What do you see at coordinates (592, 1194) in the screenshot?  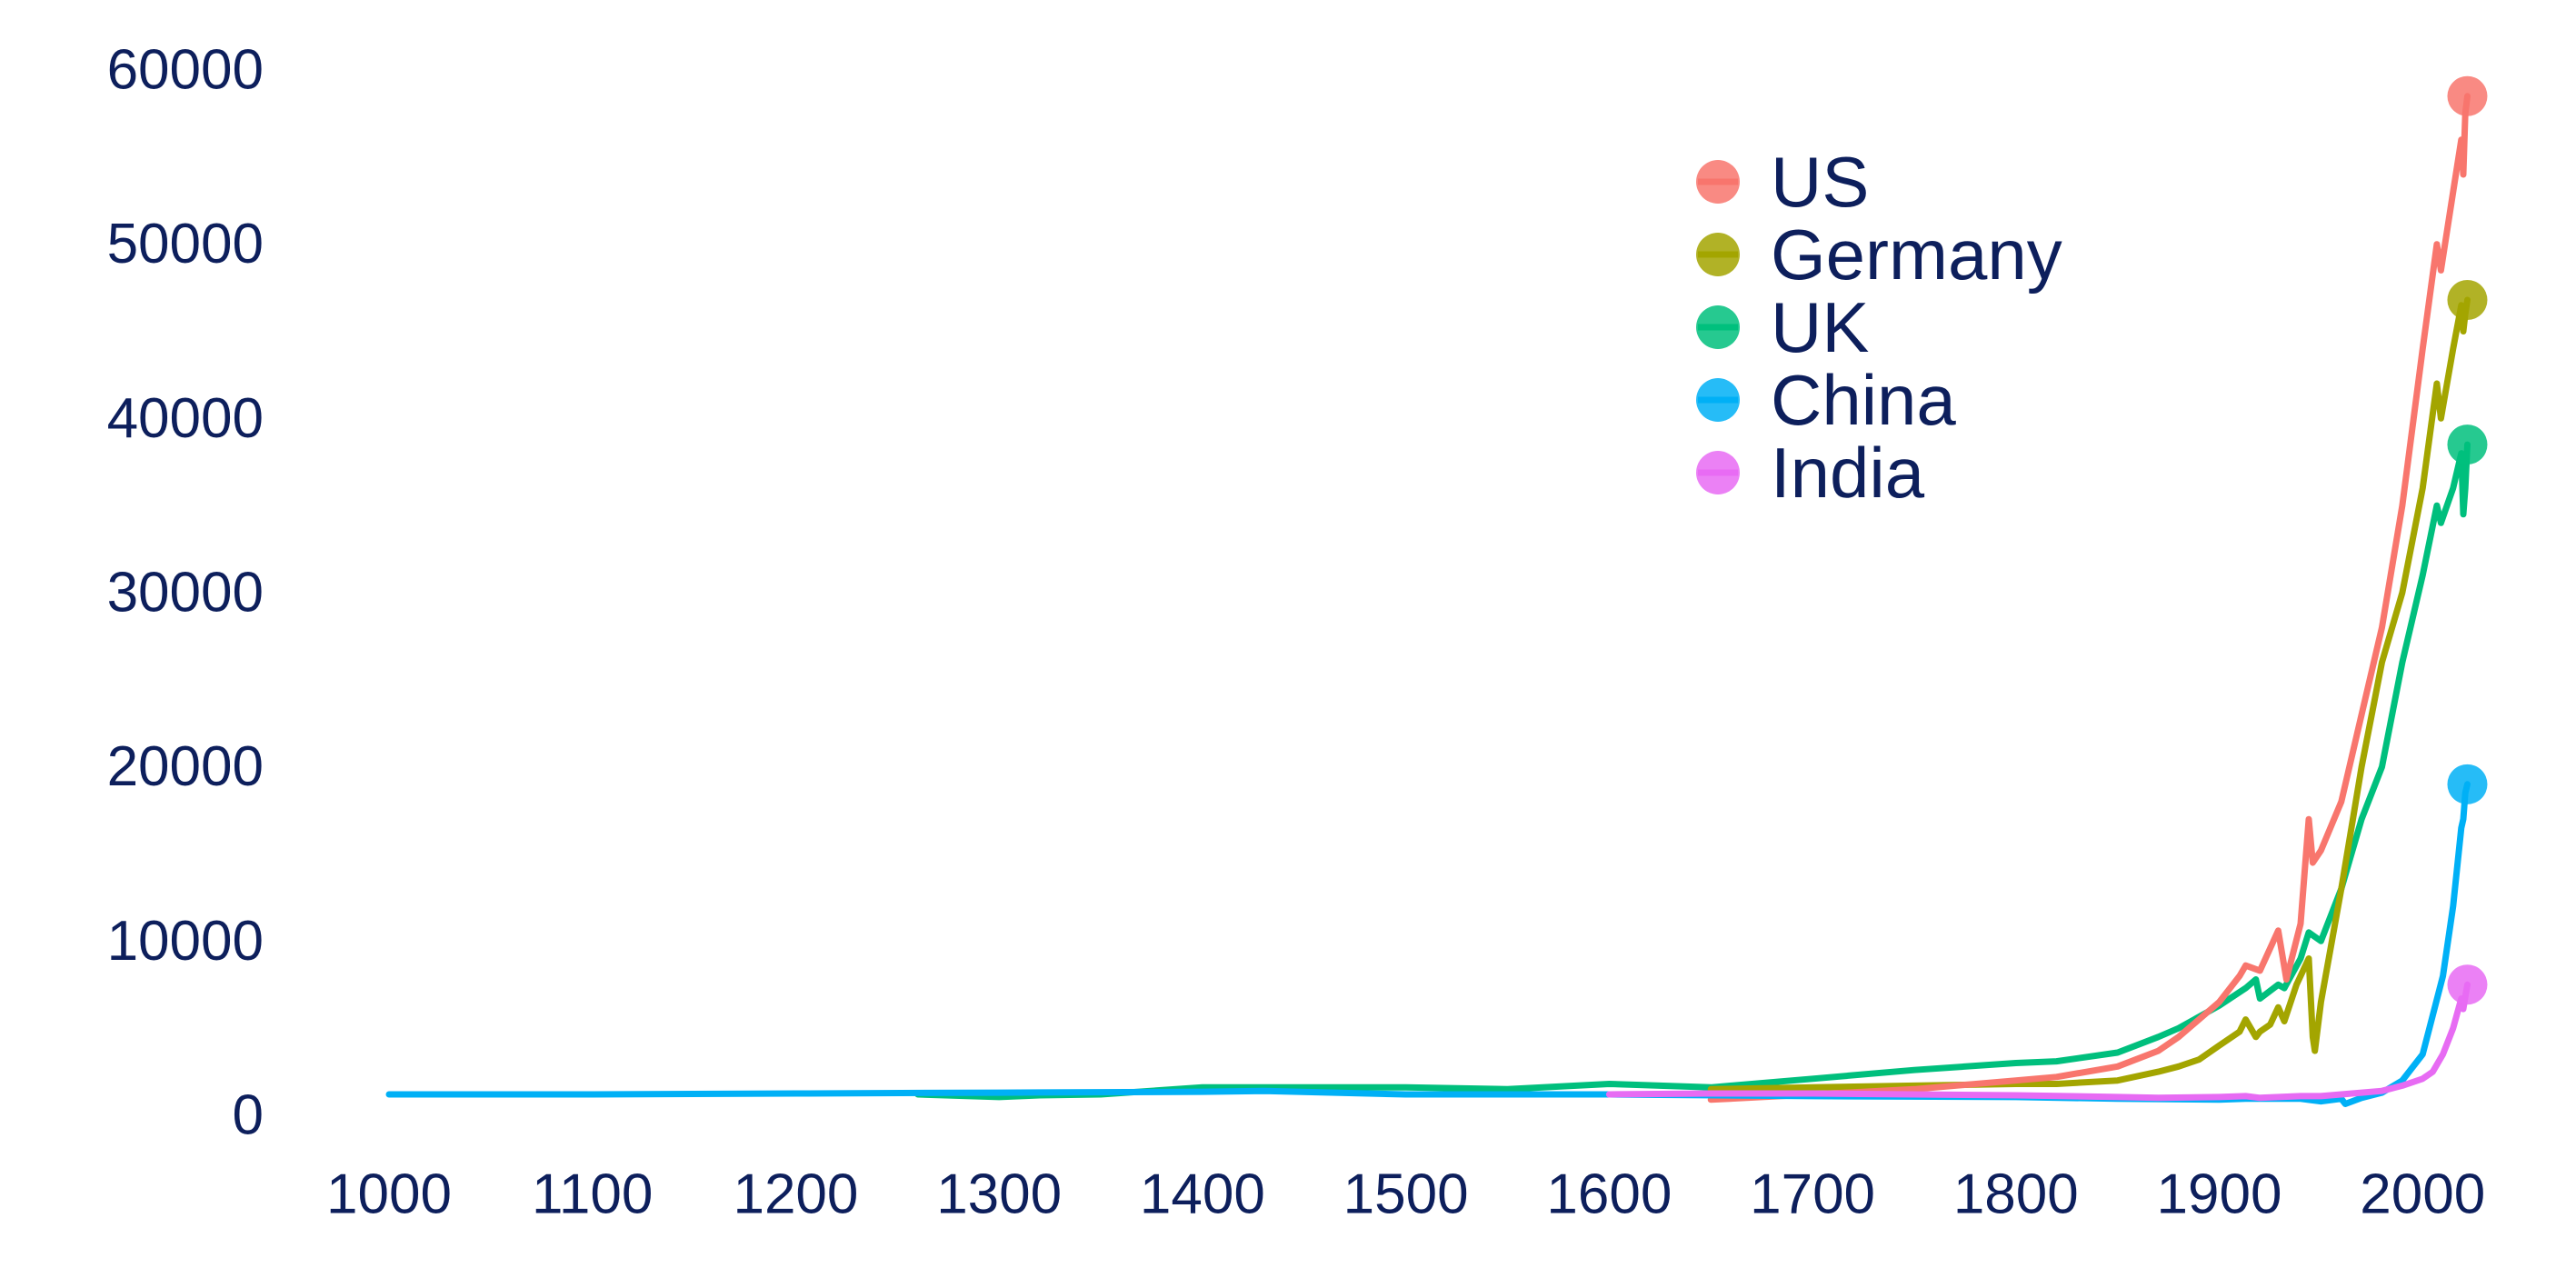 I see `x-tick-label: 1100` at bounding box center [592, 1194].